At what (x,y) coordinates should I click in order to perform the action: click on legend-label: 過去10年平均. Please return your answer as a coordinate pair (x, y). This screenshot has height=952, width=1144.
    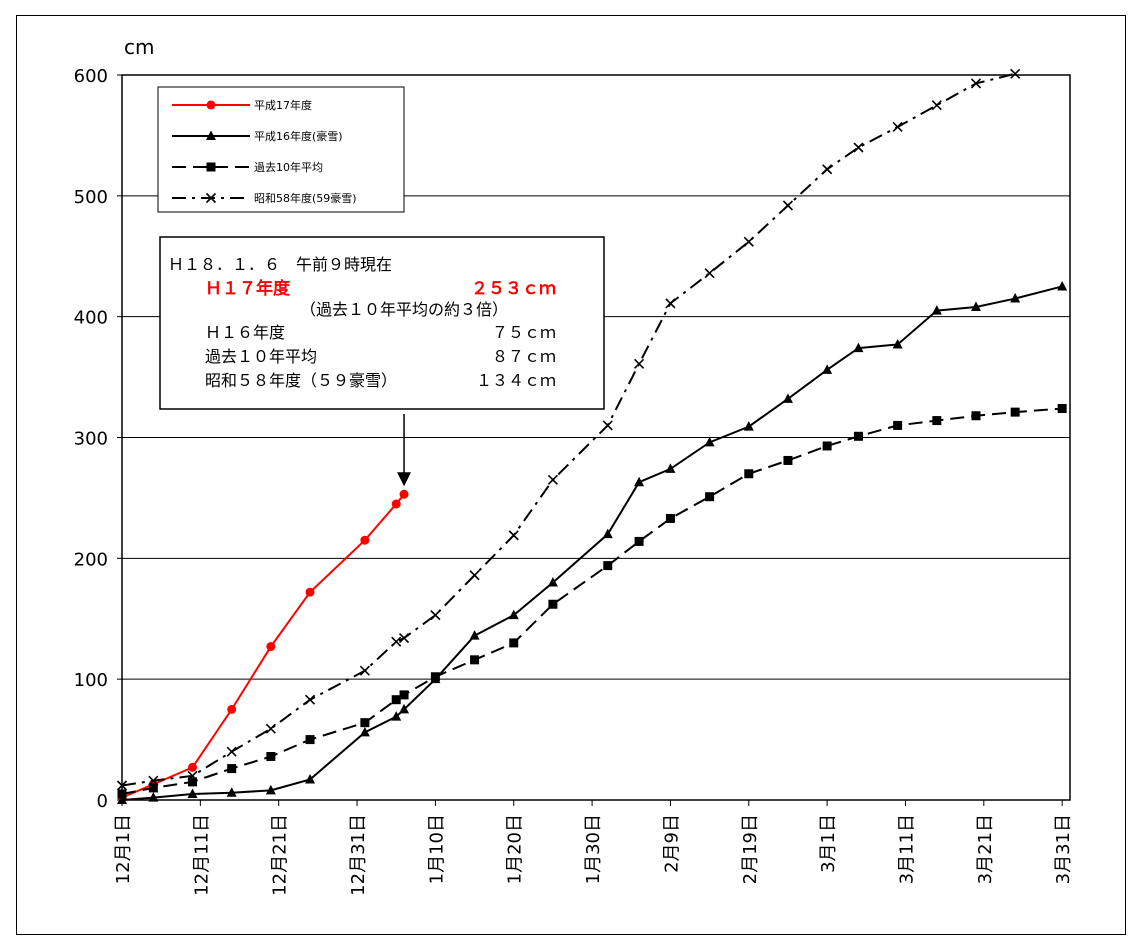
    Looking at the image, I should click on (288, 167).